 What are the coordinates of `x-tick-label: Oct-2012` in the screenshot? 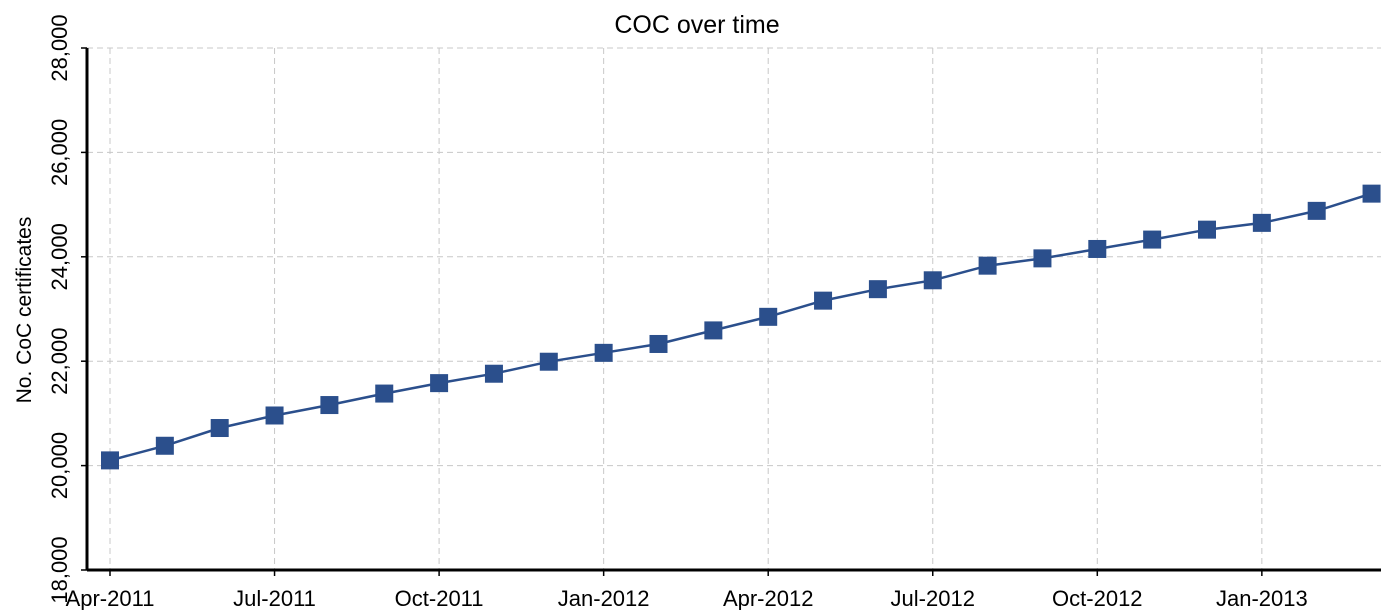 It's located at (1097, 598).